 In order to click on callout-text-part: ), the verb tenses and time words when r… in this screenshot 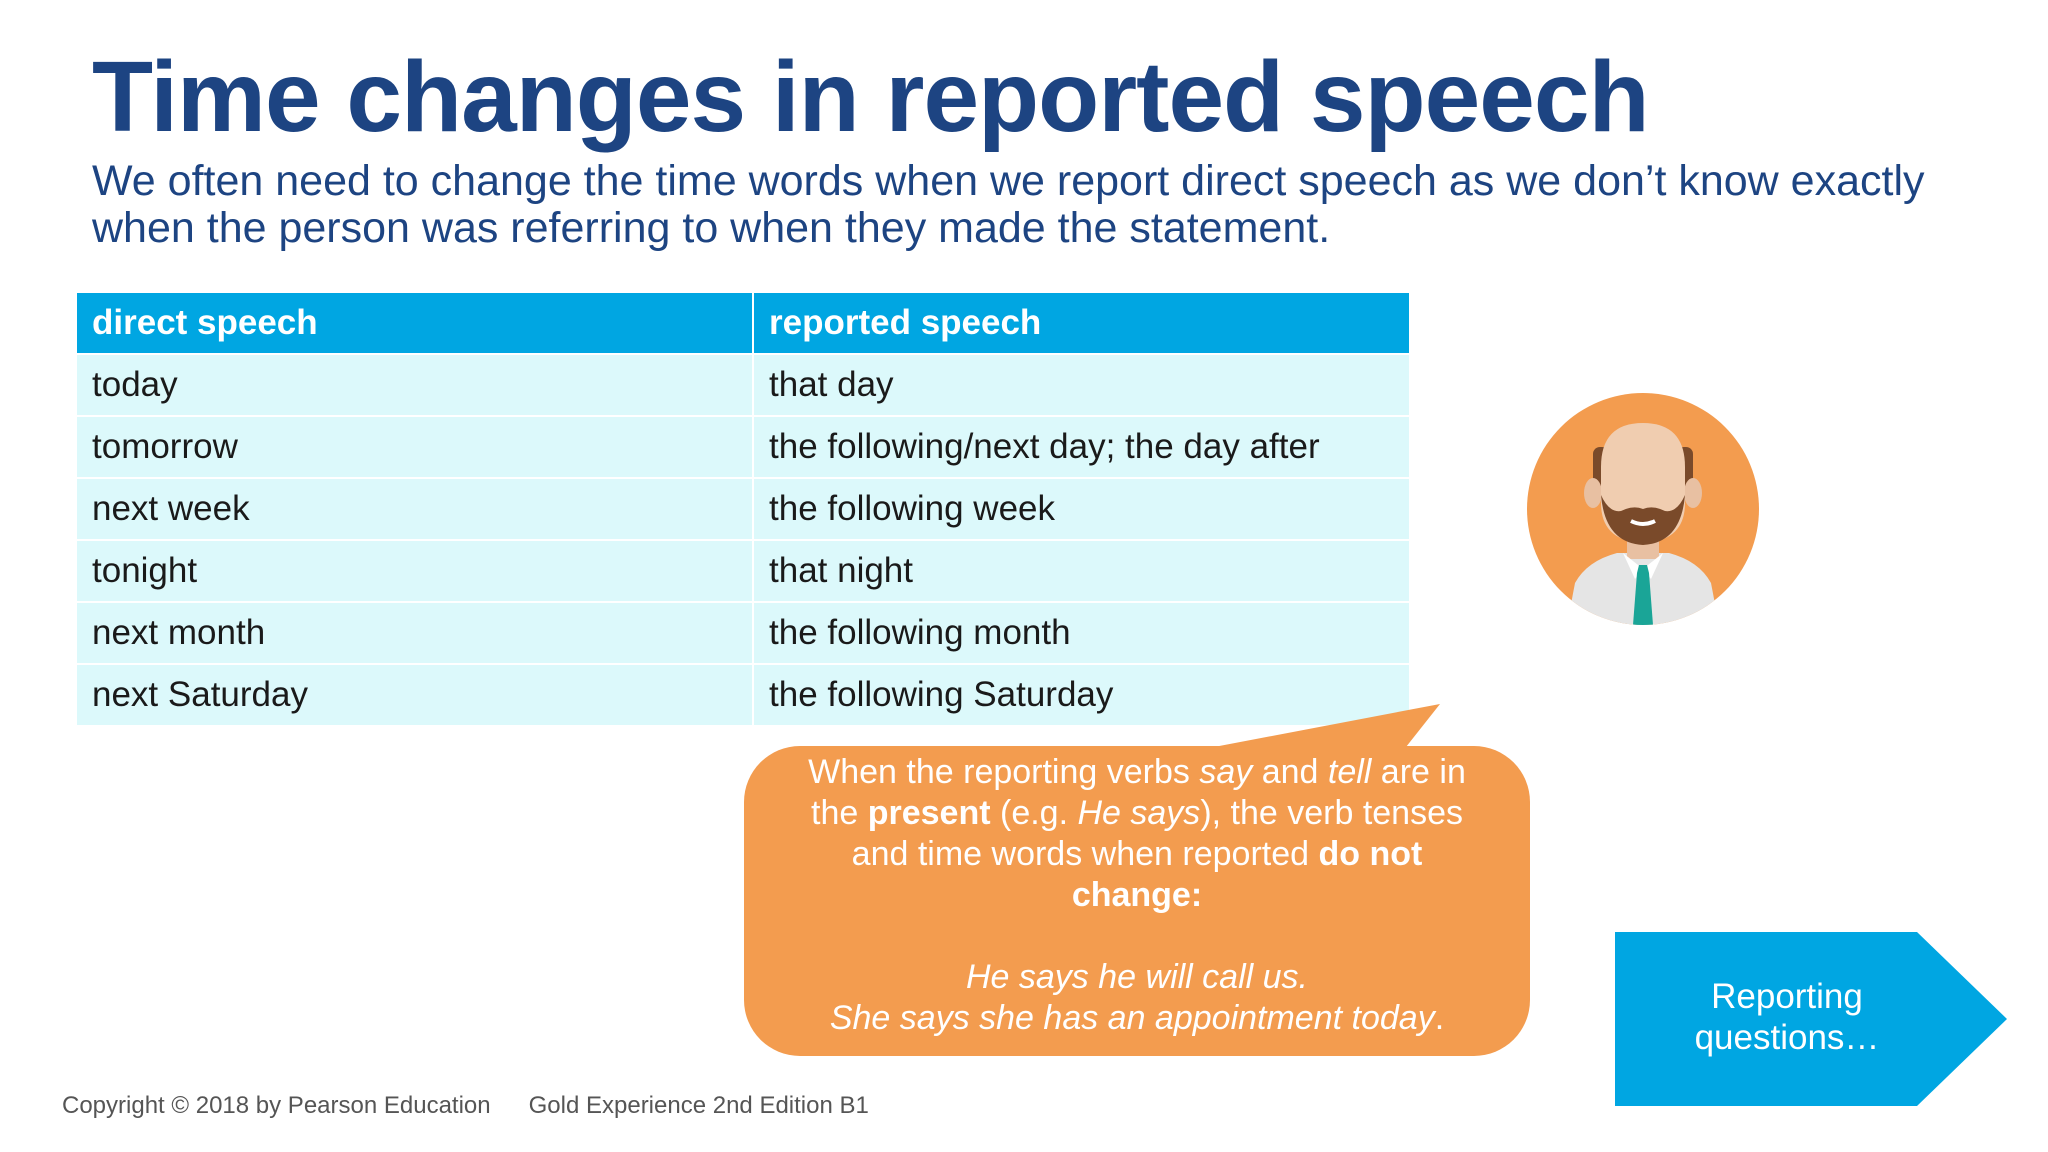, I will do `click(1157, 833)`.